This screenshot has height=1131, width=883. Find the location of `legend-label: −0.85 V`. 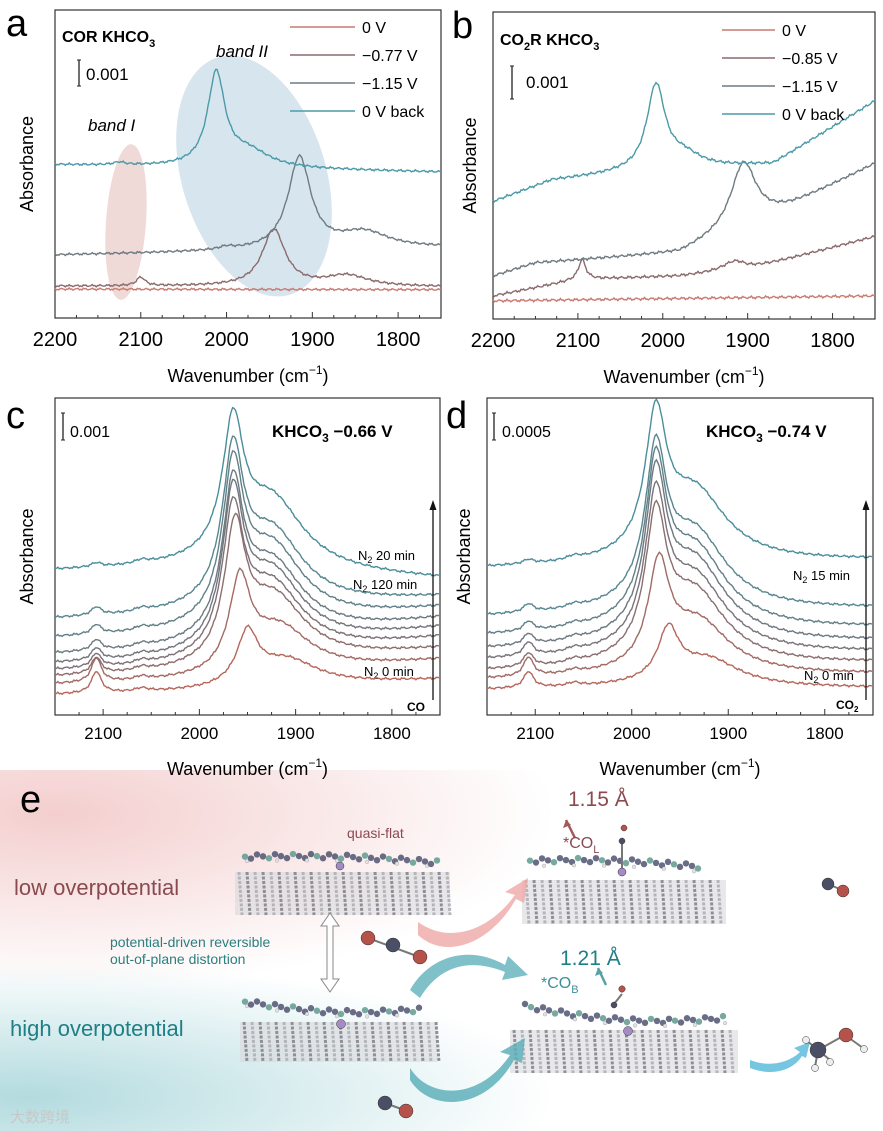

legend-label: −0.85 V is located at coordinates (810, 59).